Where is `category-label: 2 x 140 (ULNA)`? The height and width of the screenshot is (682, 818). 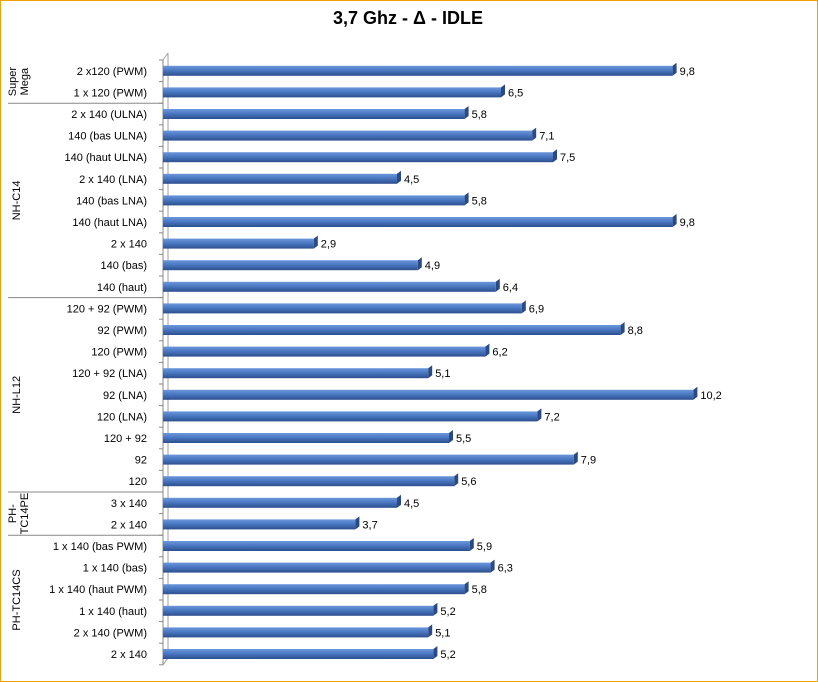 category-label: 2 x 140 (ULNA) is located at coordinates (109, 115).